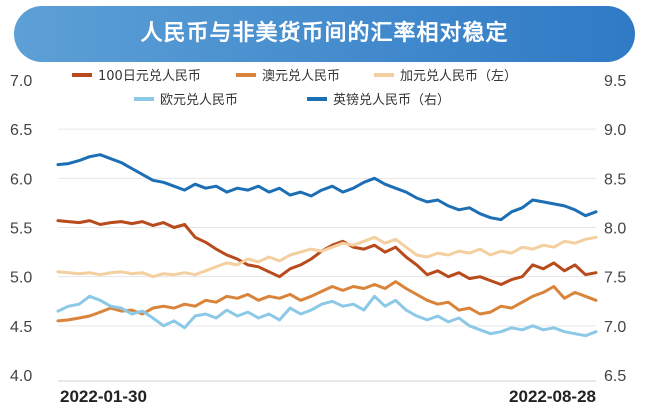  I want to click on y-left-tick-label: 7.0, so click(21, 81).